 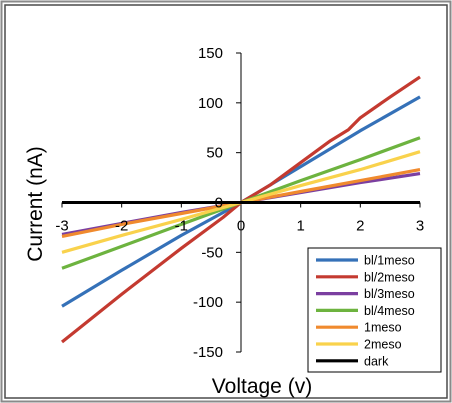 I want to click on x-tick-label: 0, so click(x=241, y=226).